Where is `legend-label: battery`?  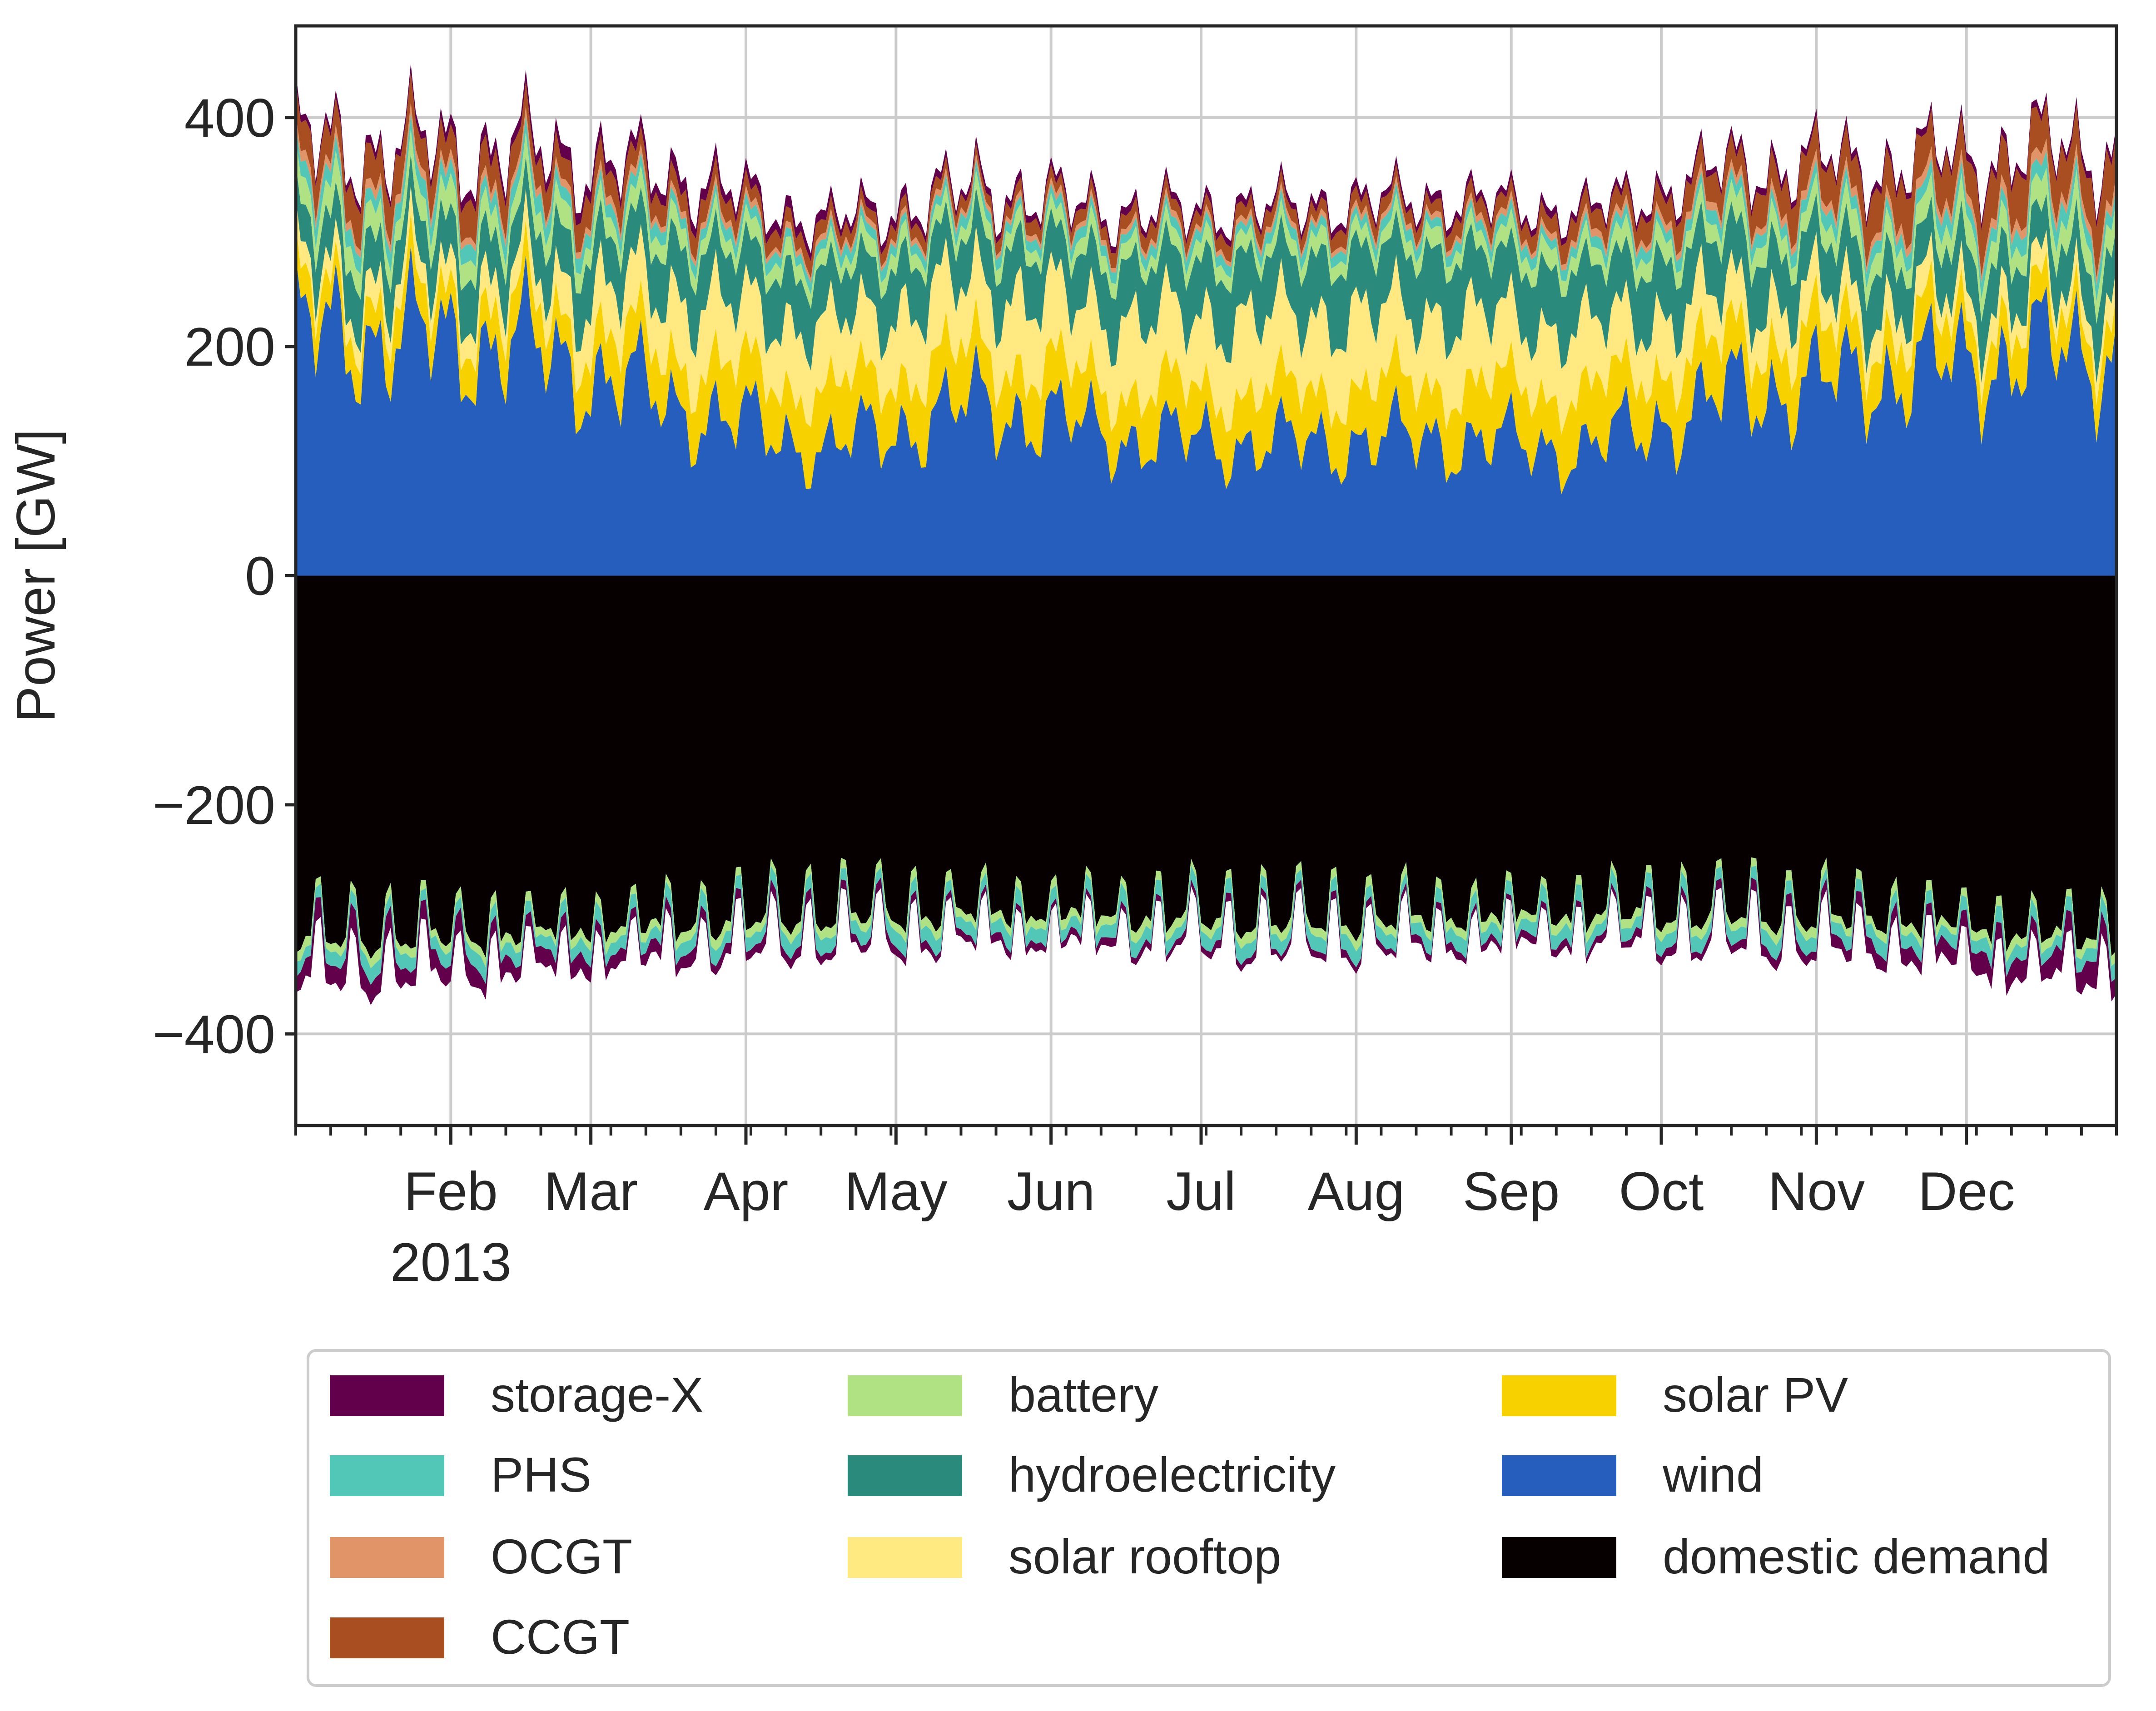 legend-label: battery is located at coordinates (1083, 1394).